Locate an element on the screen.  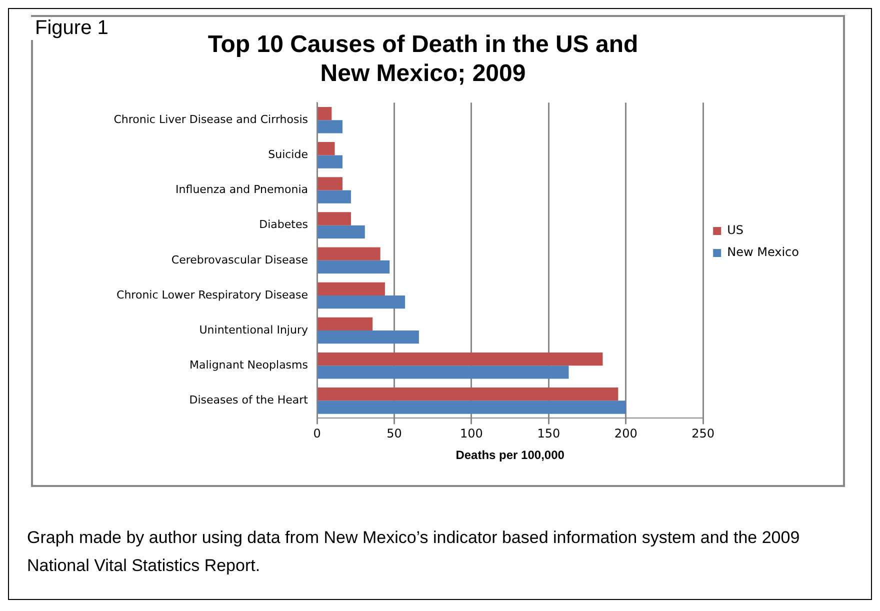
y-tick-label: Chronic Liver Disease and Cirrhosis is located at coordinates (211, 119).